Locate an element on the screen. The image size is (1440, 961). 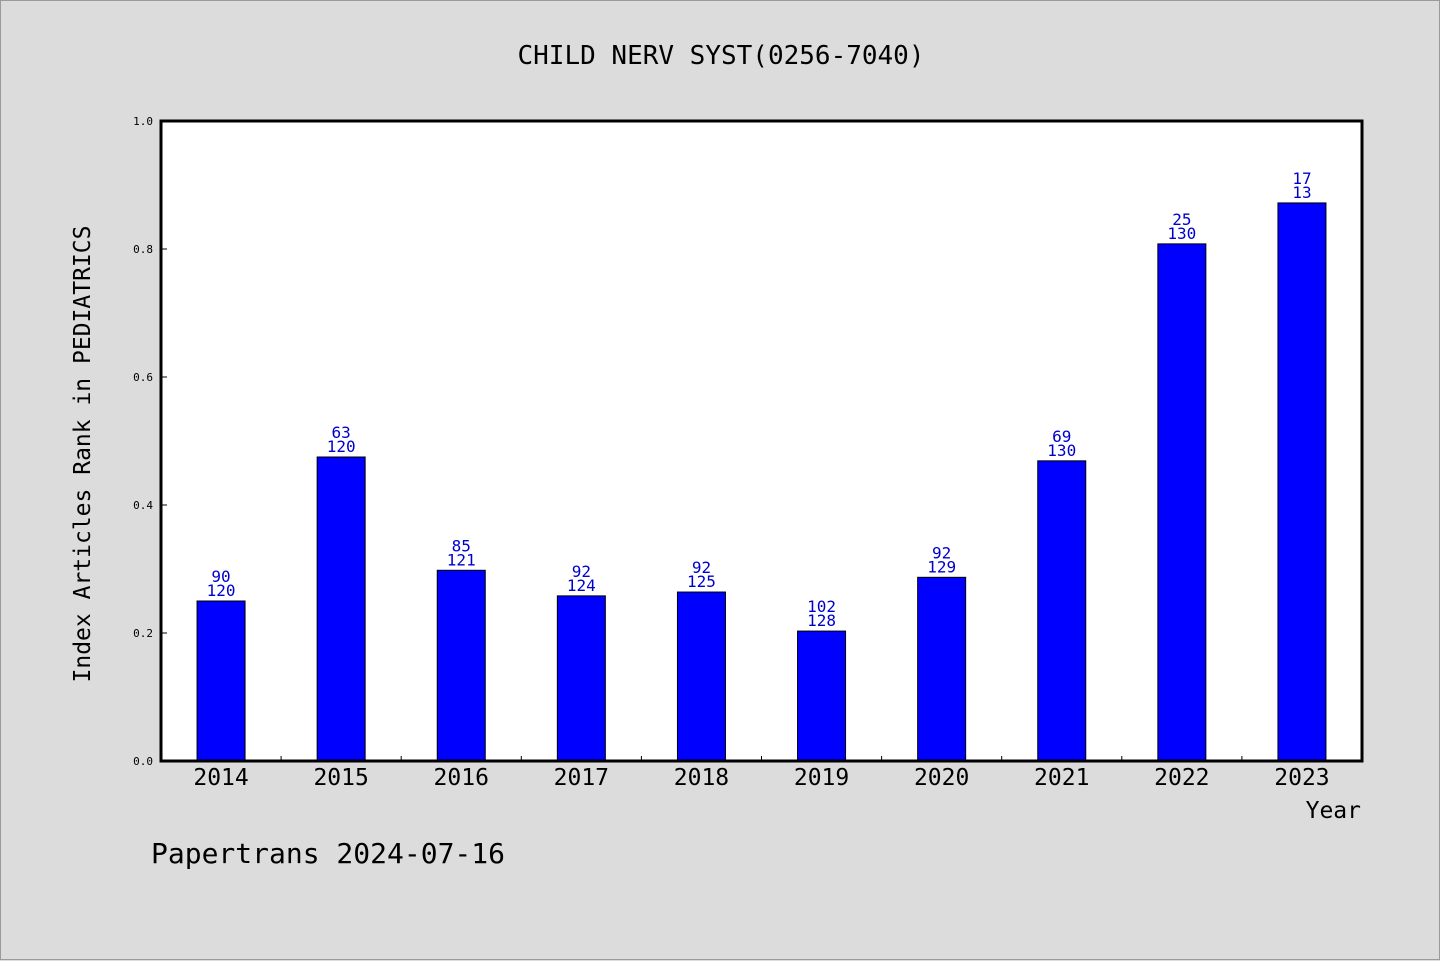
x-tick-label: 2016 is located at coordinates (461, 778).